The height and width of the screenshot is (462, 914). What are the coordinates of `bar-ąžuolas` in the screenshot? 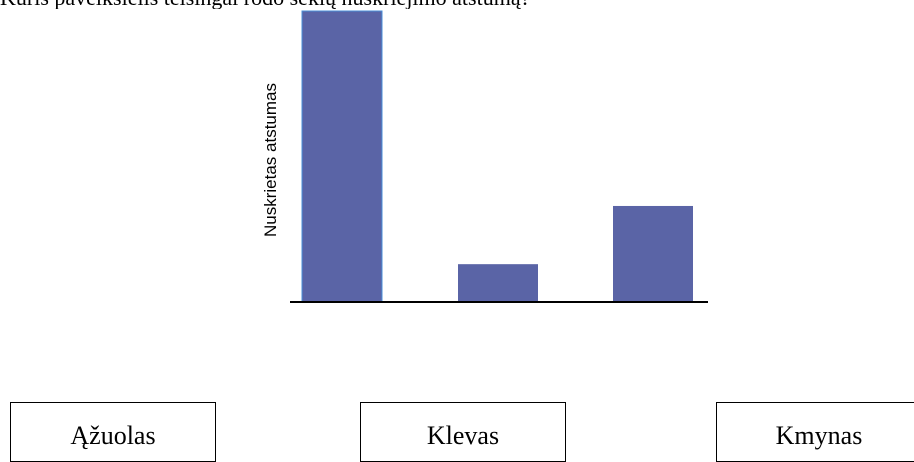 It's located at (342, 156).